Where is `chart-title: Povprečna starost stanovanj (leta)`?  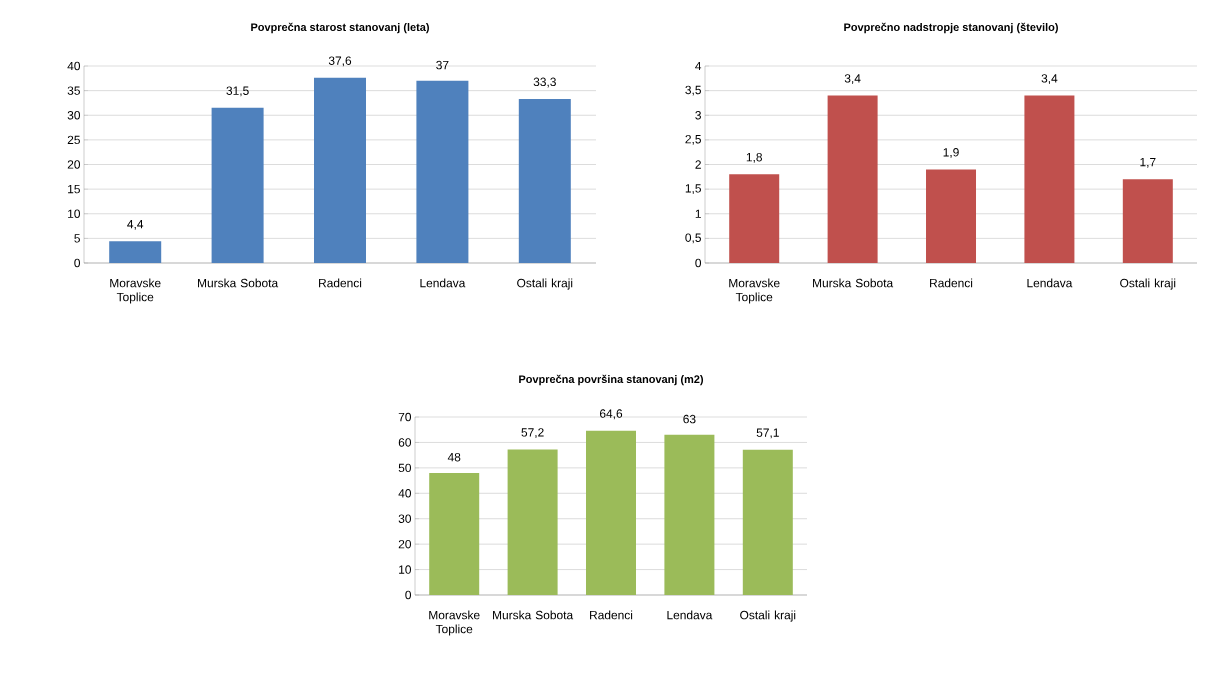
chart-title: Povprečna starost stanovanj (leta) is located at coordinates (340, 28).